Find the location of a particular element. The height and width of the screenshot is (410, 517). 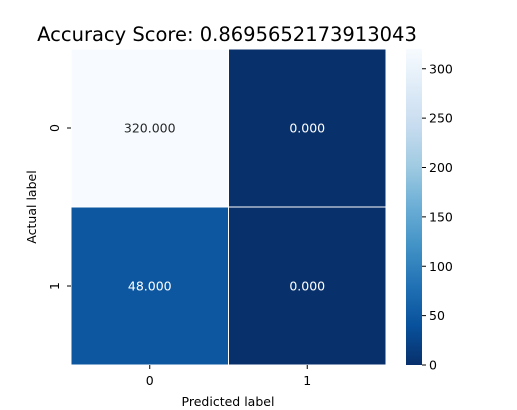

colorbar: 0 50 100 150 200 250 300 is located at coordinates (429, 211).